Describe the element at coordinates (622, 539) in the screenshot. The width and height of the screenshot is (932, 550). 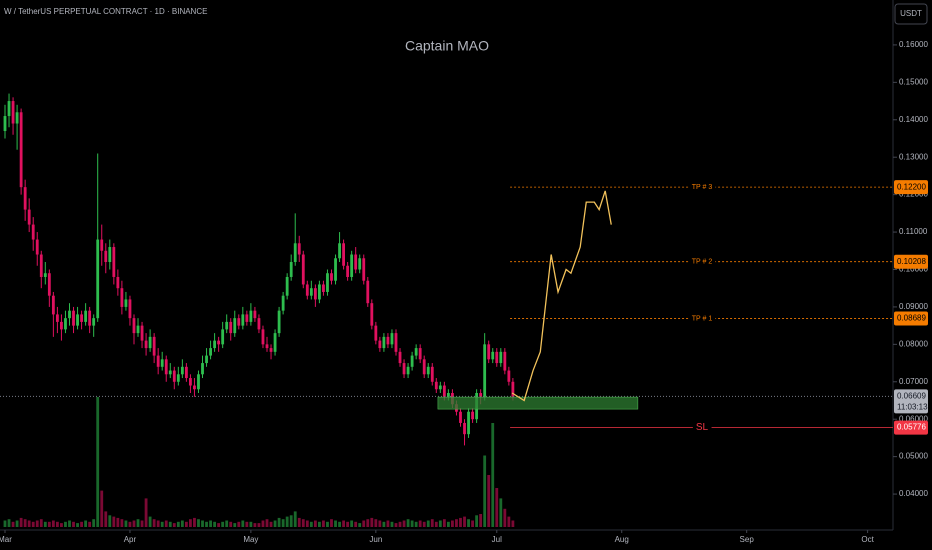
I see `x-tick-label: Aug` at that location.